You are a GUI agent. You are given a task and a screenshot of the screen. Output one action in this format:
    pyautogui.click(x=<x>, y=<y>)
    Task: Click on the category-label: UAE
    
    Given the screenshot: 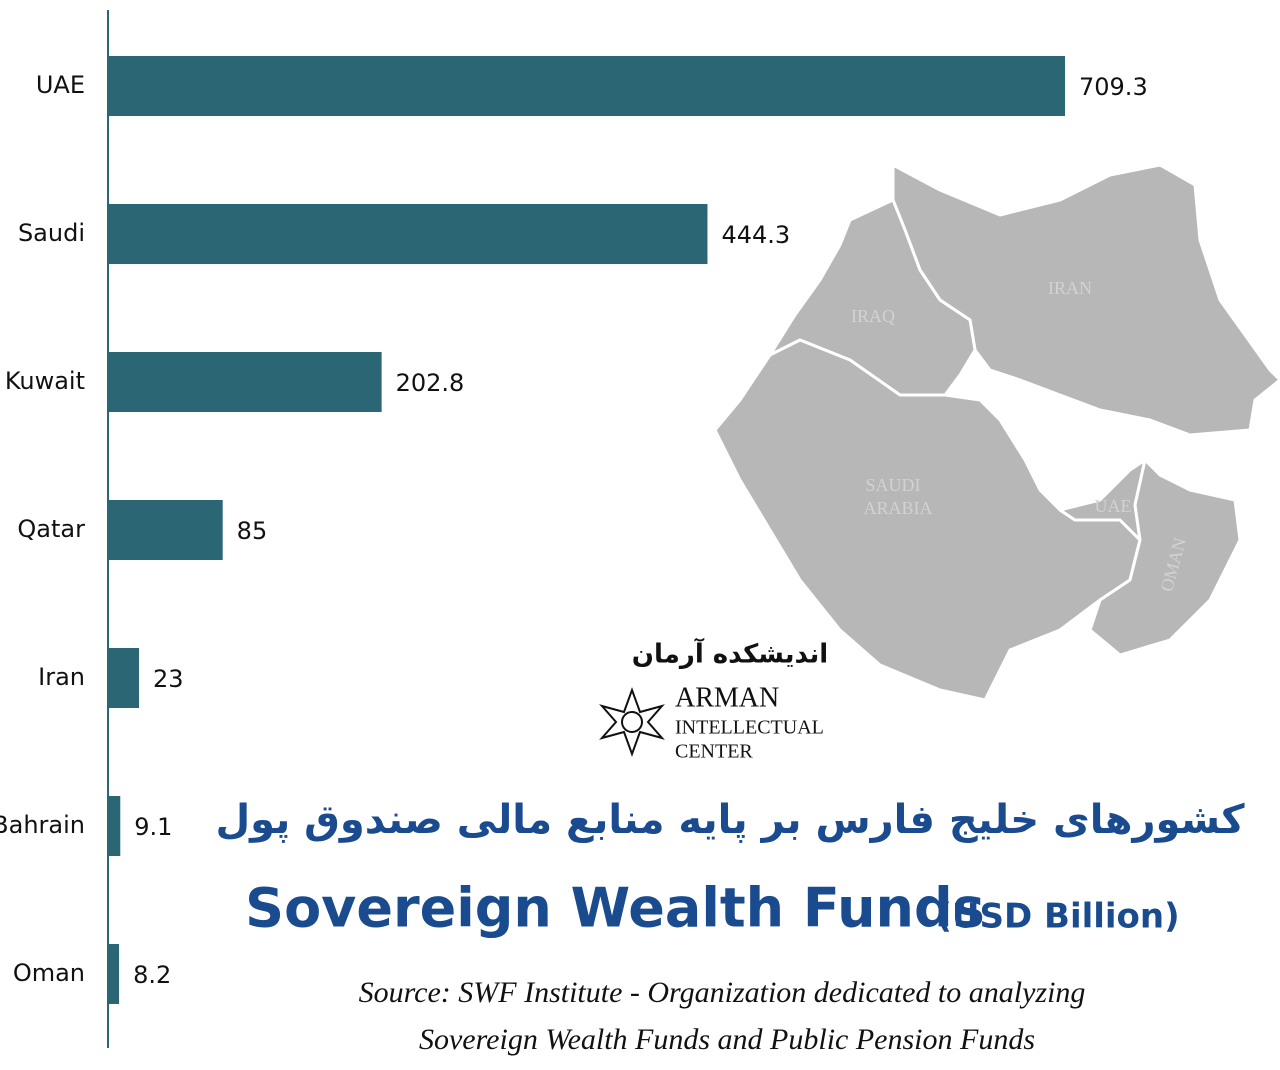 What is the action you would take?
    pyautogui.click(x=60, y=85)
    